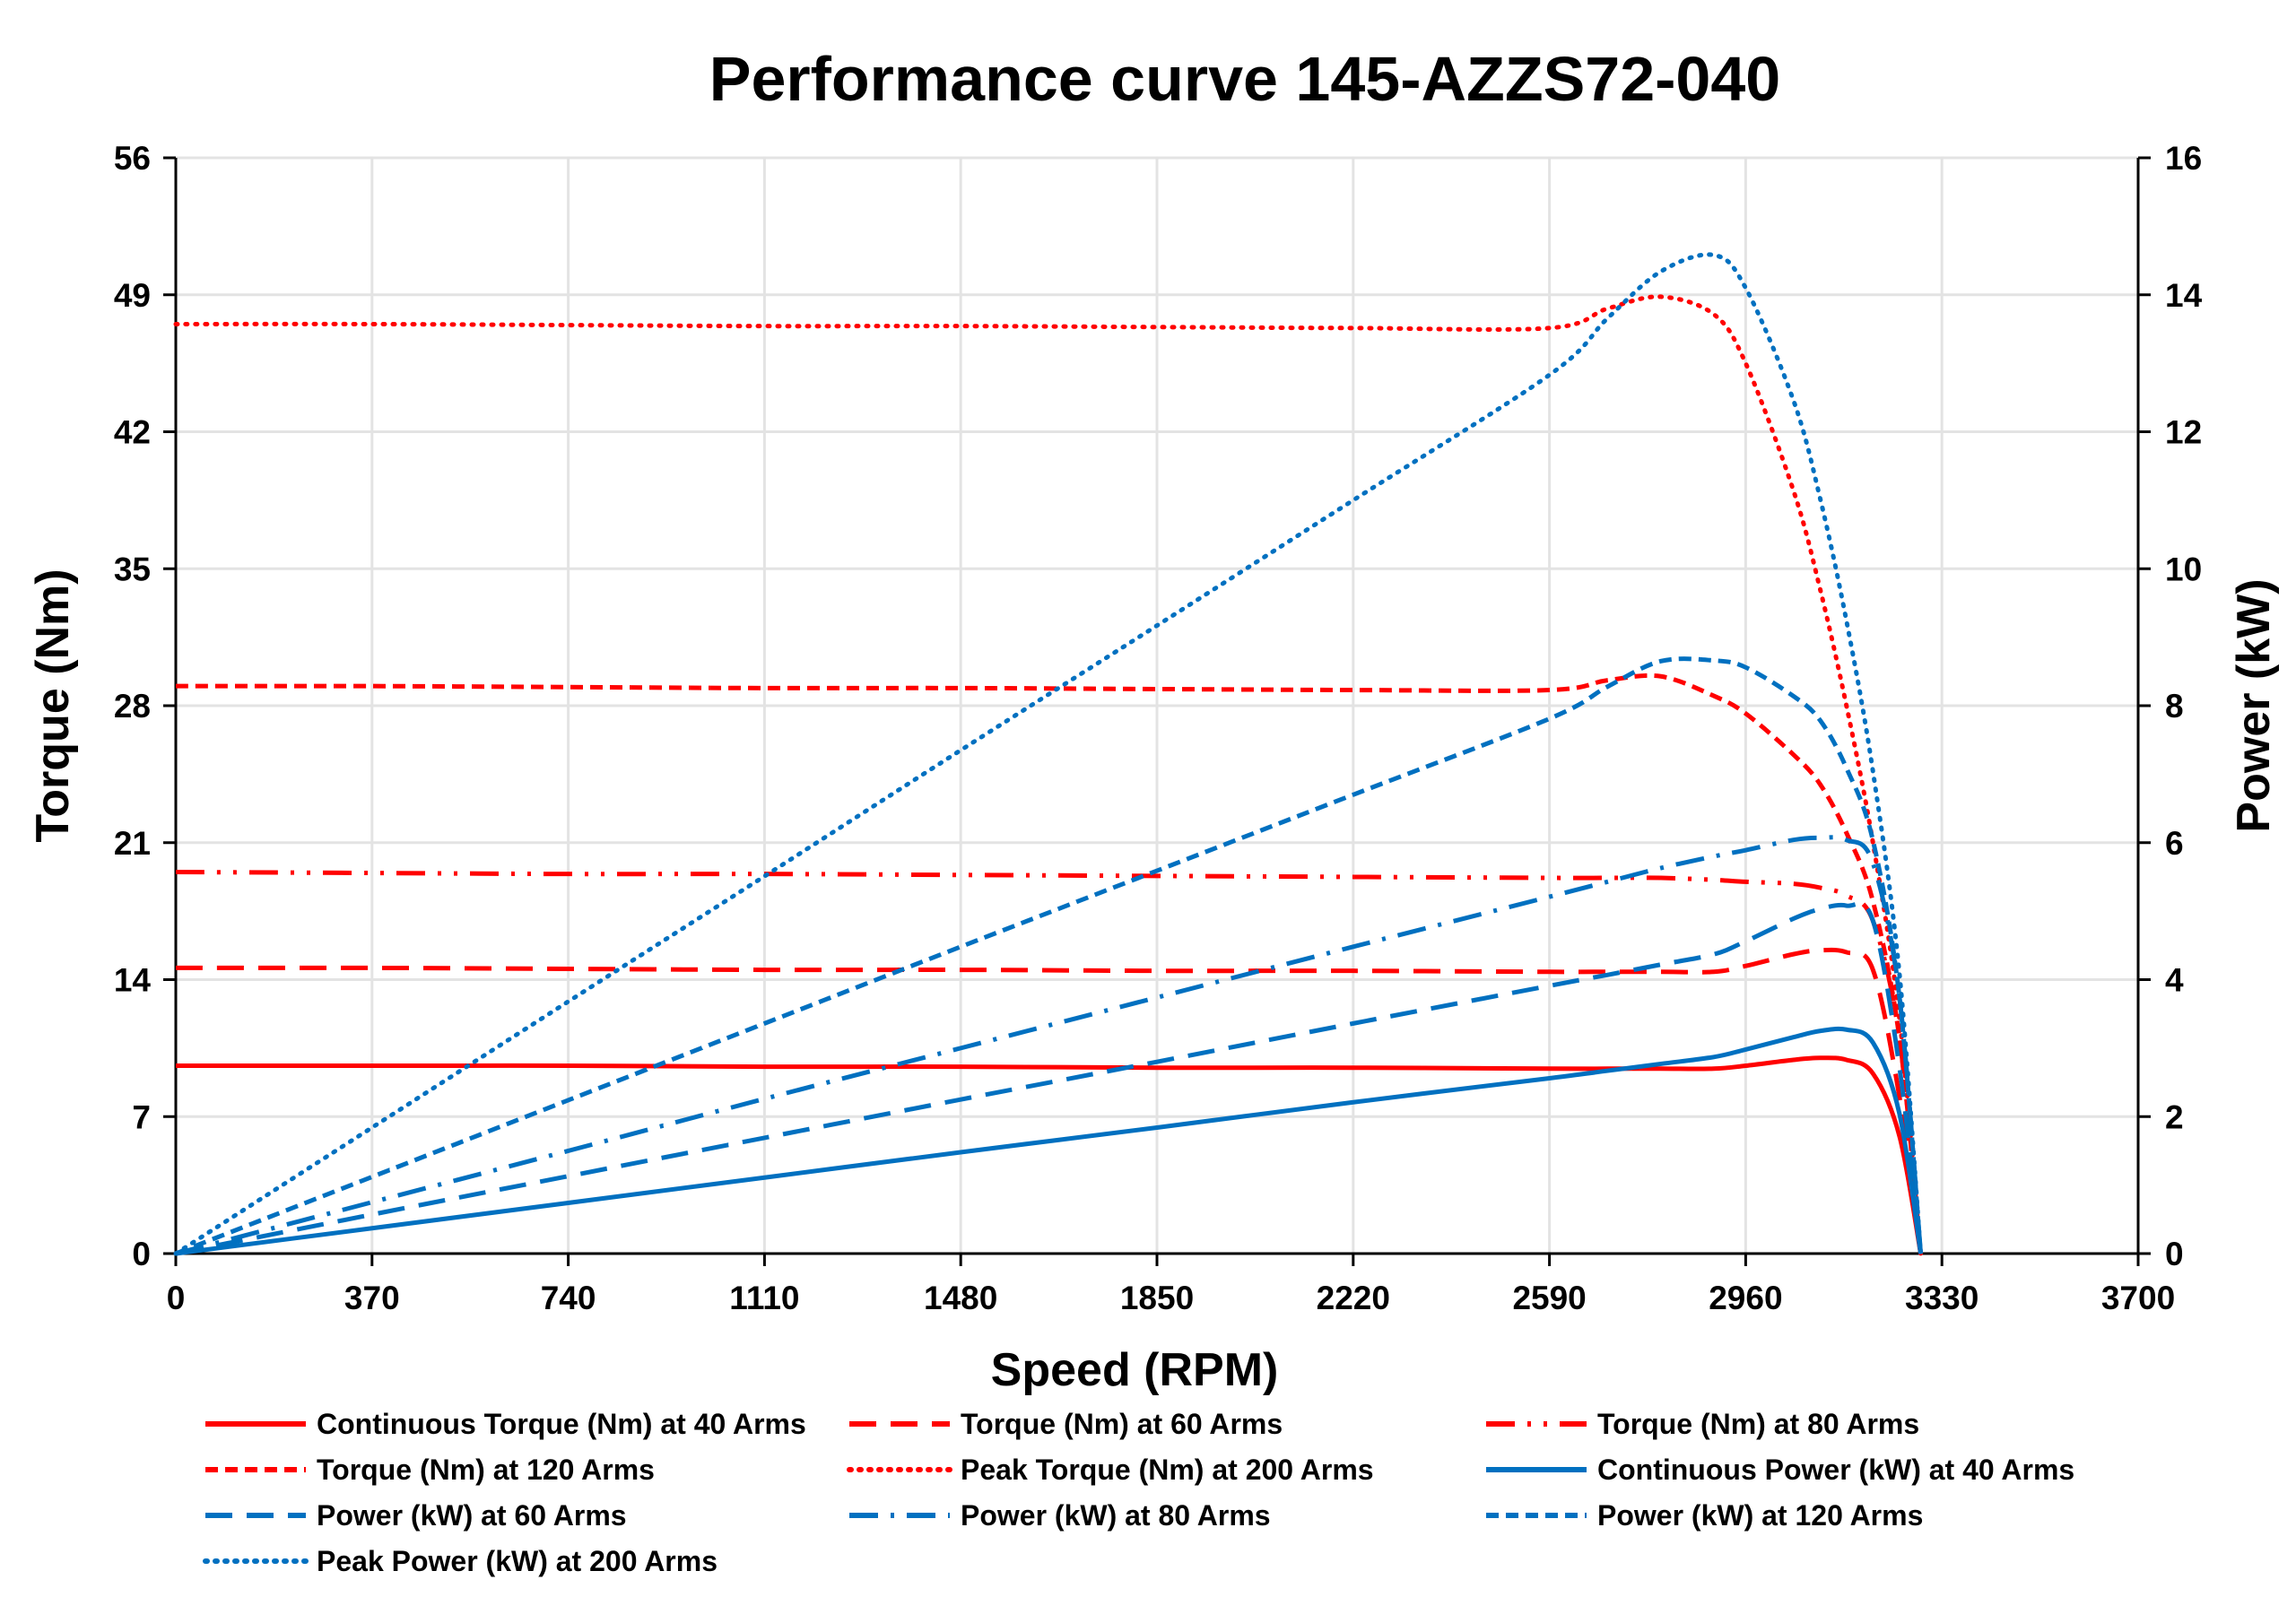  Describe the element at coordinates (132, 295) in the screenshot. I see `y-tick-label: 49` at that location.